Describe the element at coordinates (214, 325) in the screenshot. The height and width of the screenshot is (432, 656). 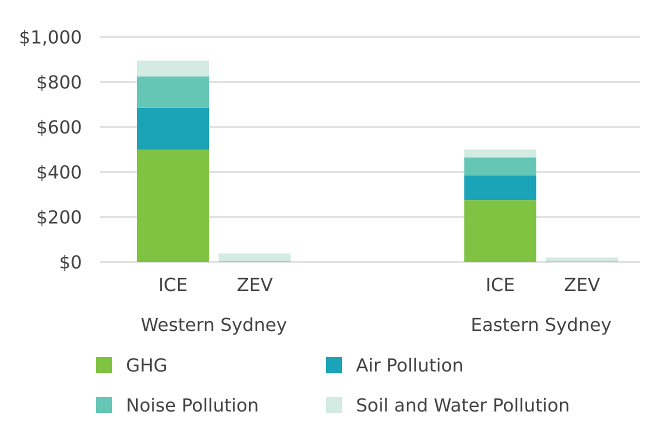
I see `text: Western Sydney` at that location.